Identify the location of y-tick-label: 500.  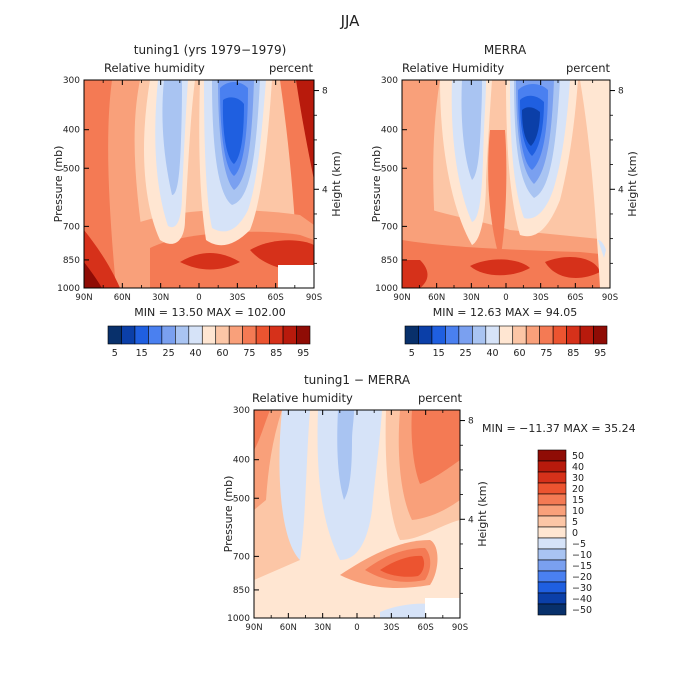
(71, 169).